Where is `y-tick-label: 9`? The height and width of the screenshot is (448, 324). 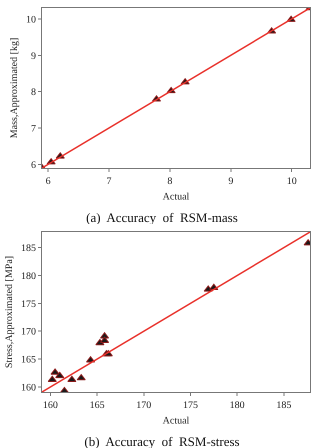 y-tick-label: 9 is located at coordinates (33, 56).